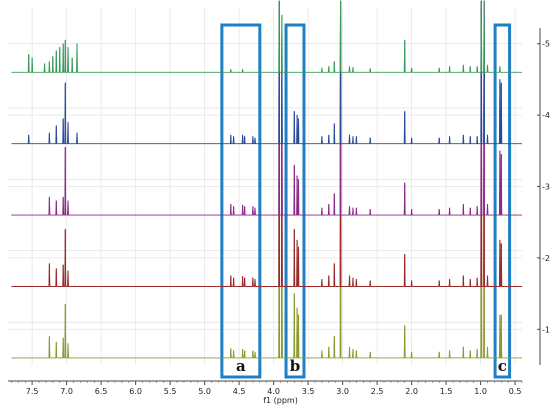  Describe the element at coordinates (377, 391) in the screenshot. I see `x-tick-label: 2.5` at that location.